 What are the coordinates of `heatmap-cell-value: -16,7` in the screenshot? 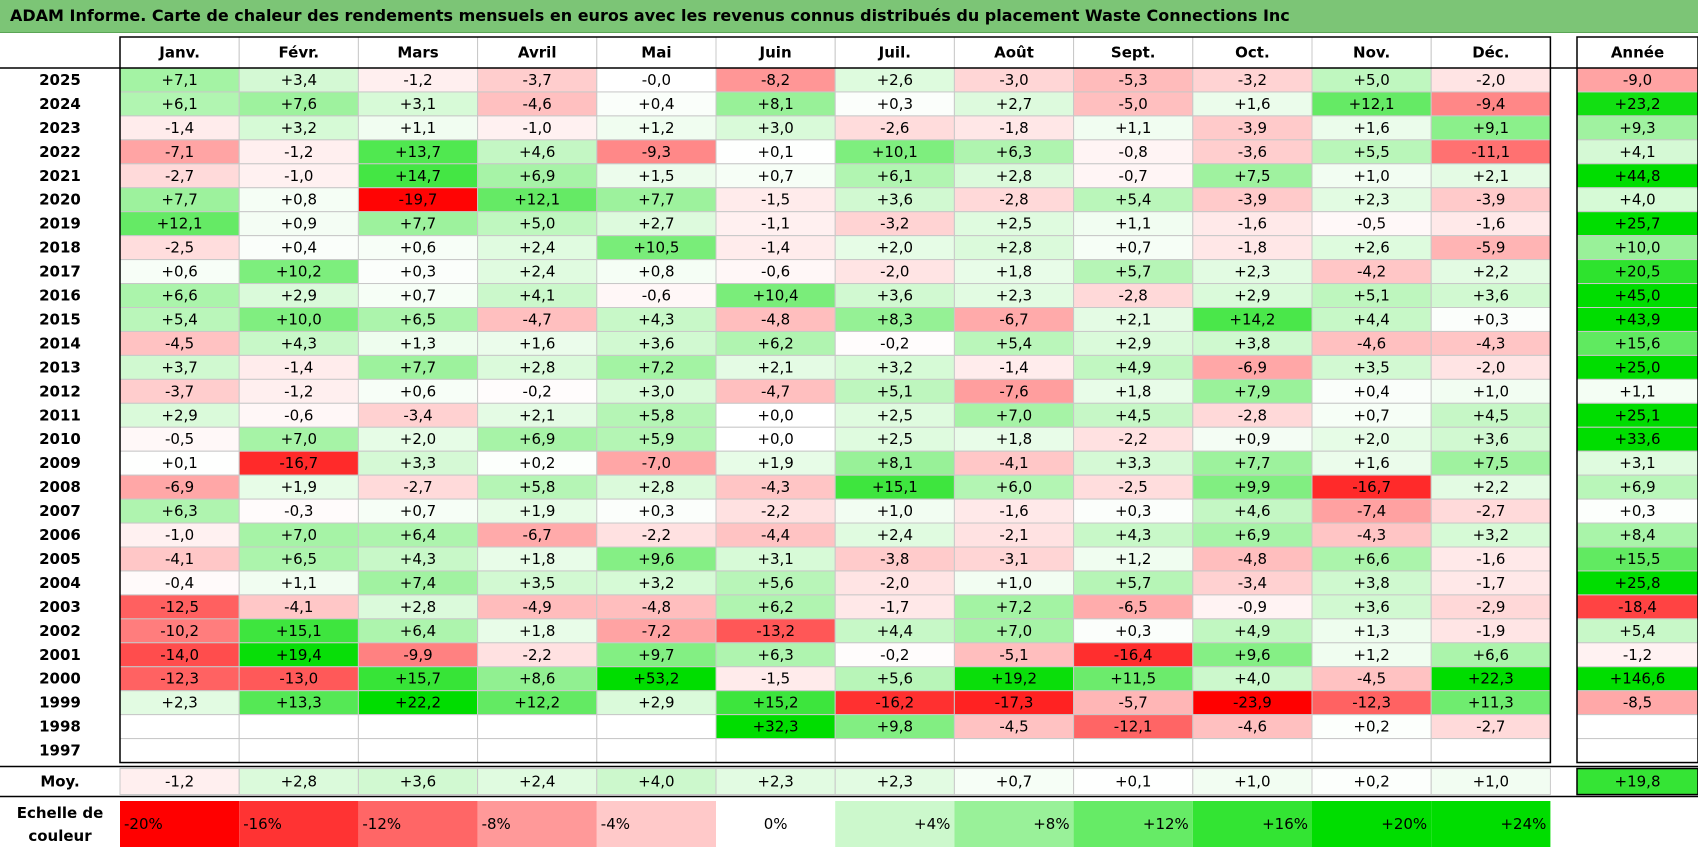 It's located at (1371, 487).